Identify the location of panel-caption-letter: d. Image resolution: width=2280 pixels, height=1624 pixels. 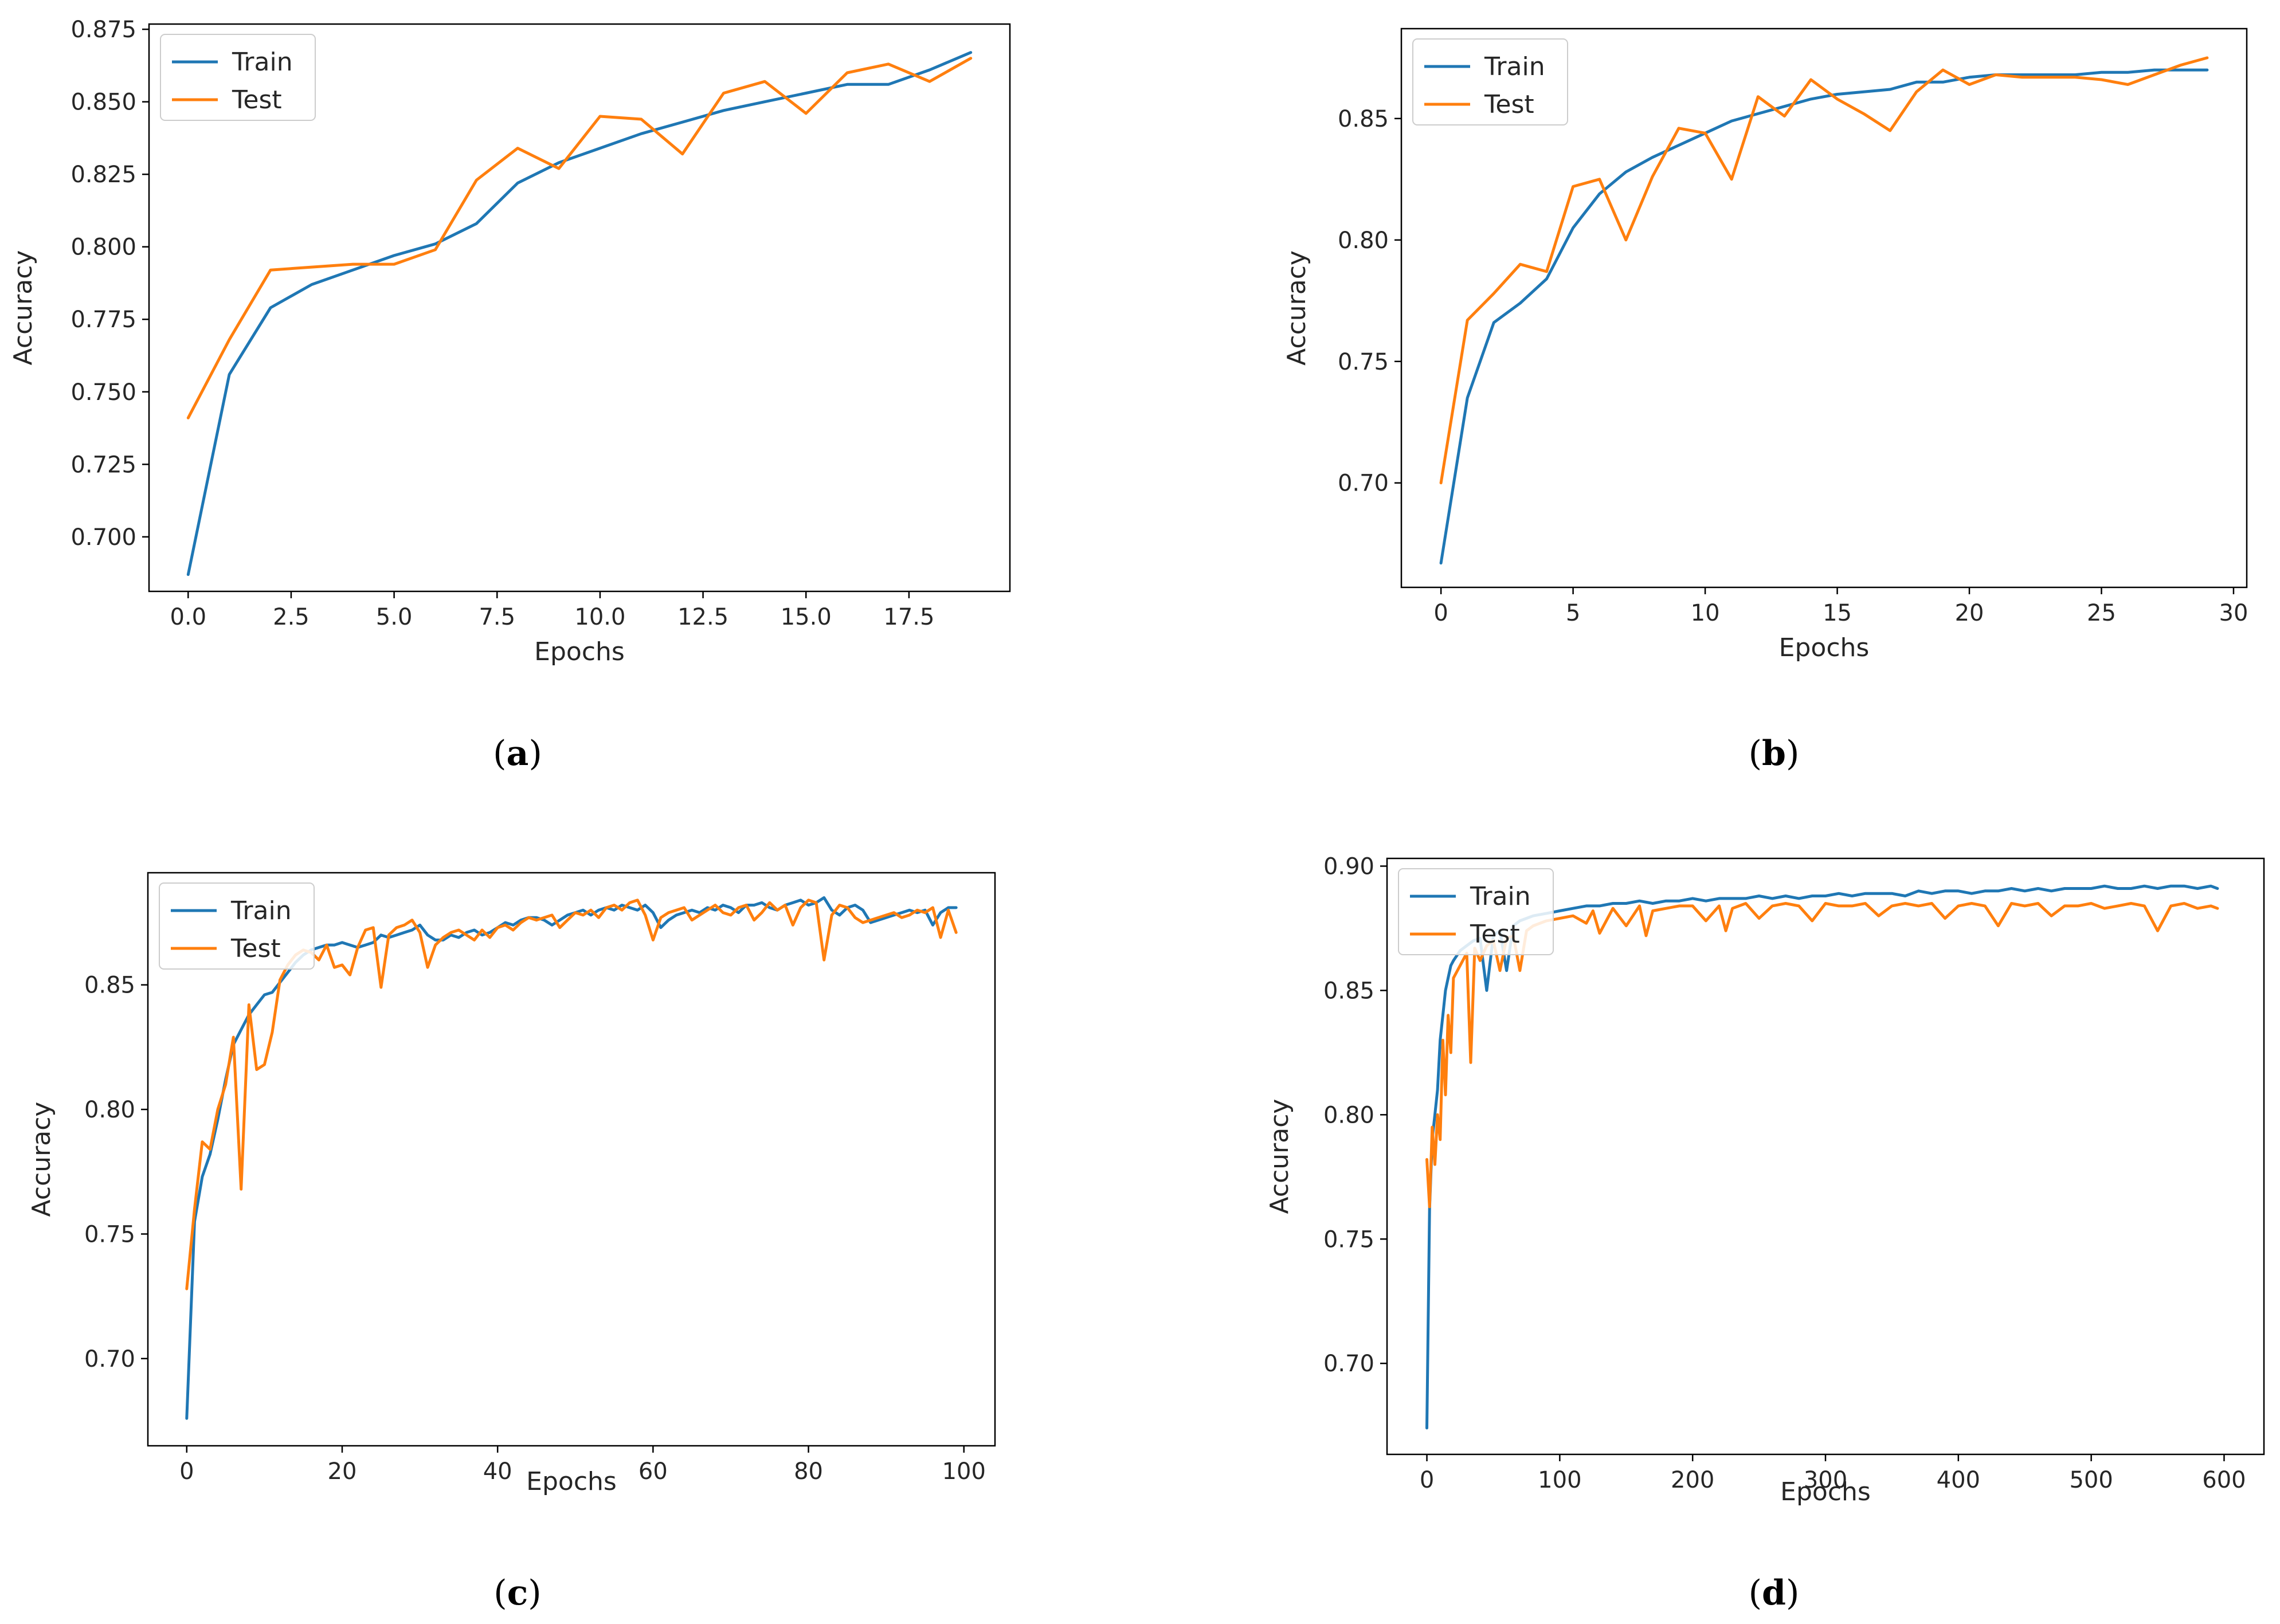
(1774, 1593).